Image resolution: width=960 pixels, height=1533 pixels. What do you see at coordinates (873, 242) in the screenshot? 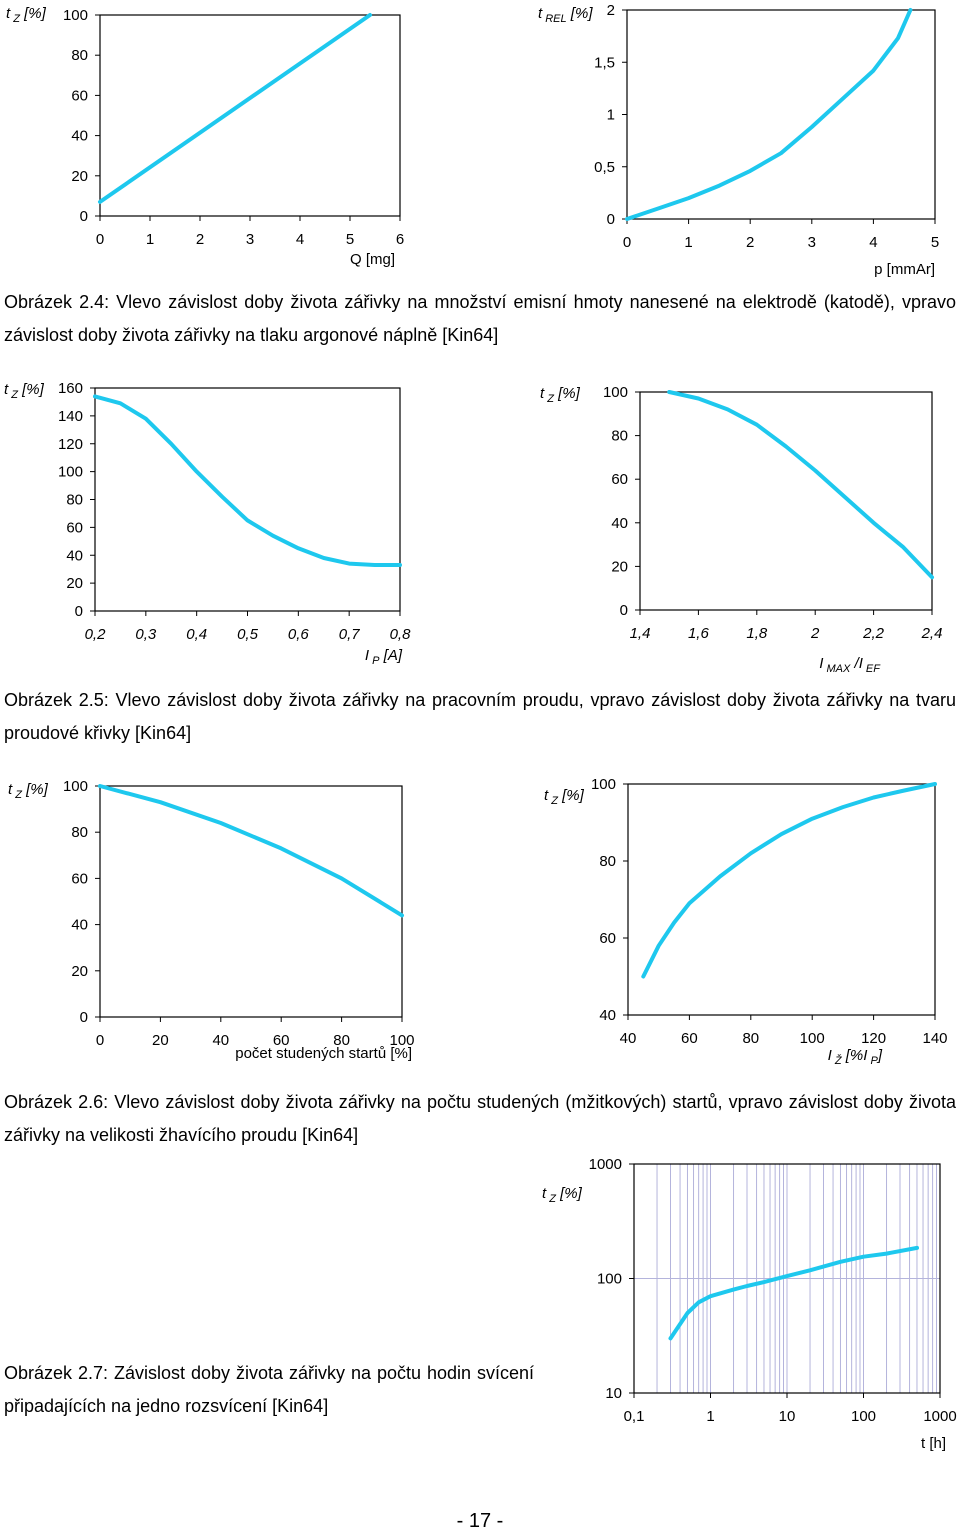
I see `x-tick-label: 4` at bounding box center [873, 242].